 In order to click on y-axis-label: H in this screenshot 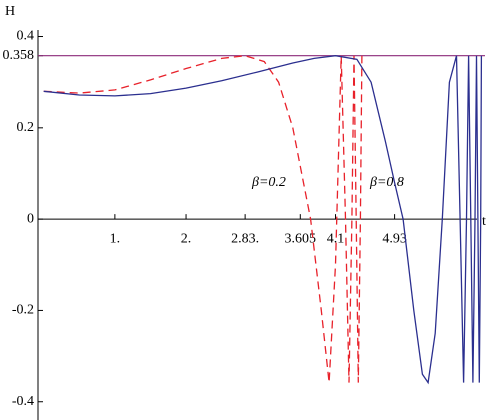, I will do `click(10, 11)`.